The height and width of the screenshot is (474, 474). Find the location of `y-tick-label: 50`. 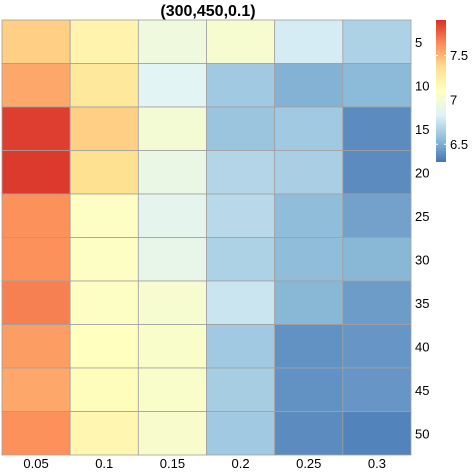

y-tick-label: 50 is located at coordinates (422, 433).